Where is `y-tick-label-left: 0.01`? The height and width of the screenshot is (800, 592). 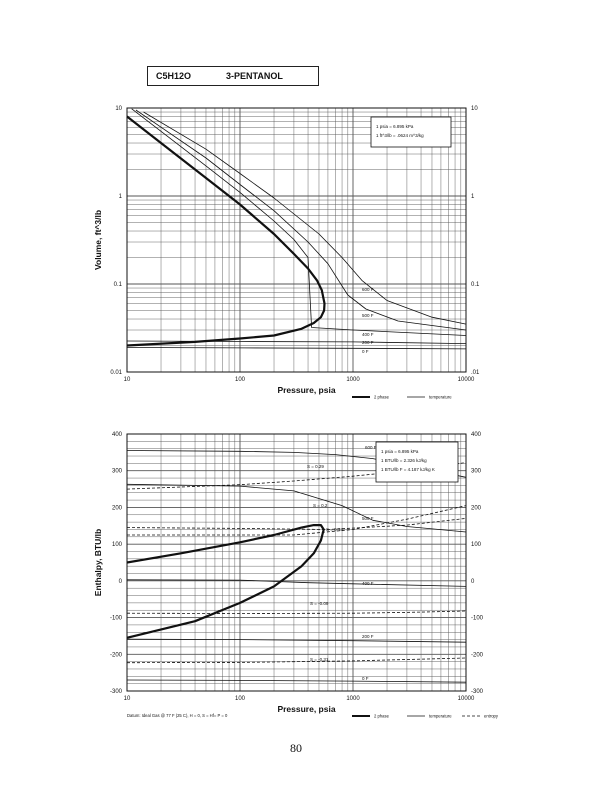
y-tick-label-left: 0.01 is located at coordinates (116, 373).